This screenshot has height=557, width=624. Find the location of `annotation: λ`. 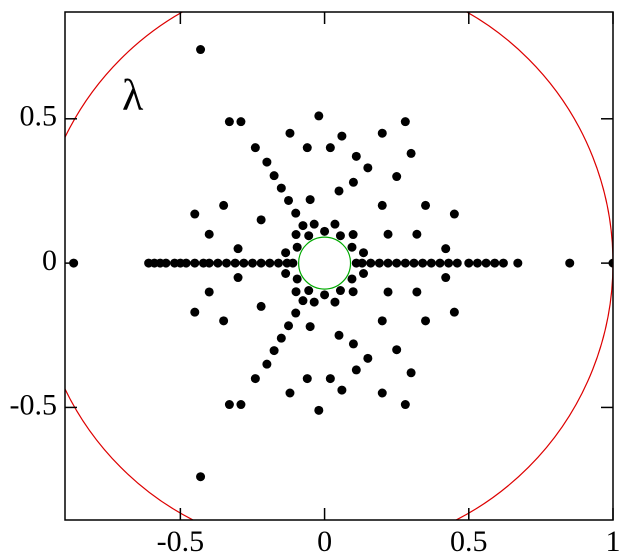

annotation: λ is located at coordinates (133, 95).